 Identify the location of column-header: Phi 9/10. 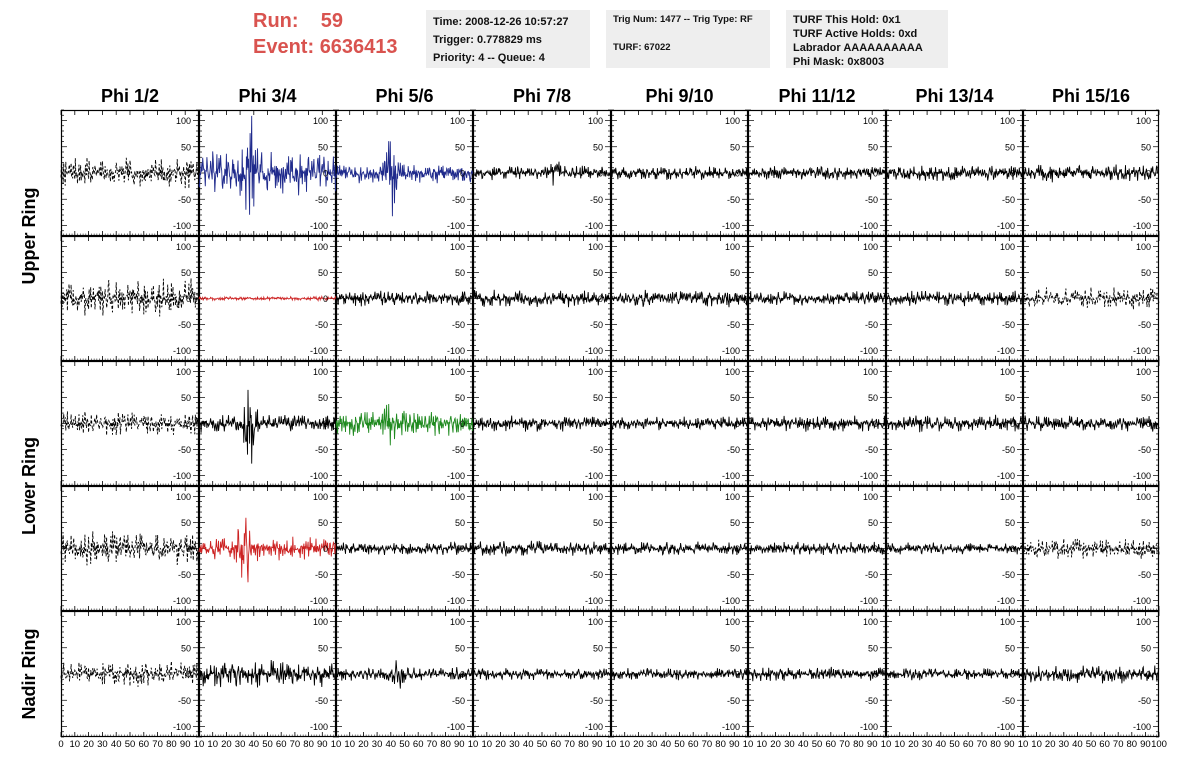
(679, 96).